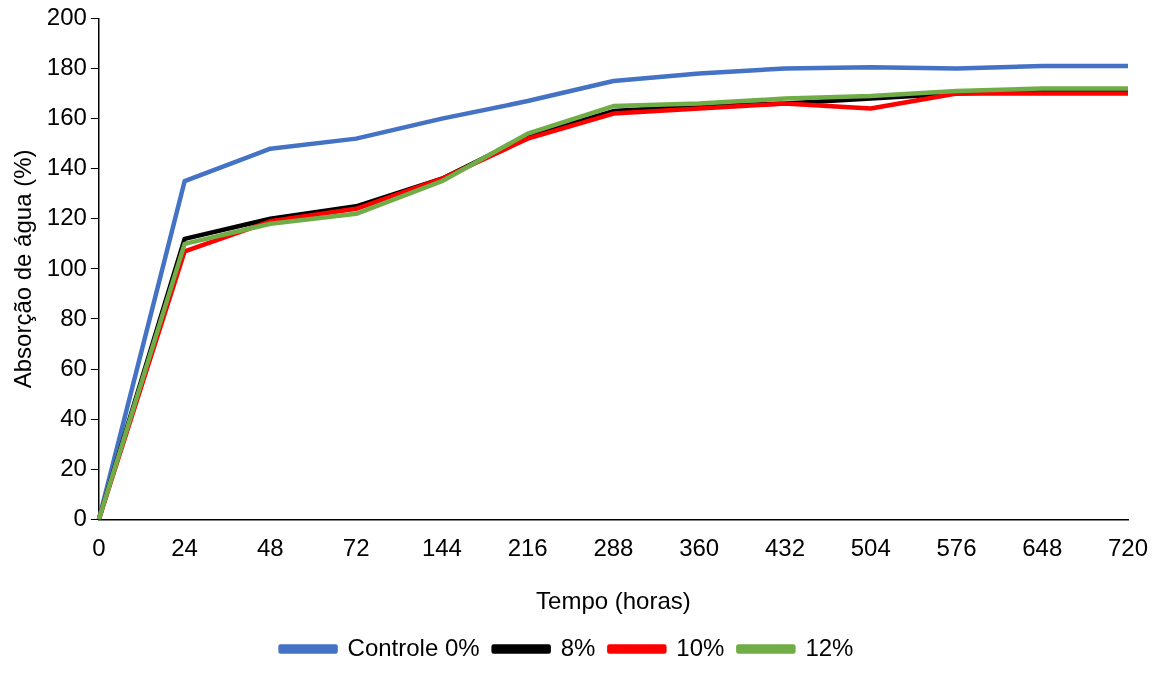 The image size is (1164, 675). What do you see at coordinates (613, 548) in the screenshot?
I see `x-tick-label: 288` at bounding box center [613, 548].